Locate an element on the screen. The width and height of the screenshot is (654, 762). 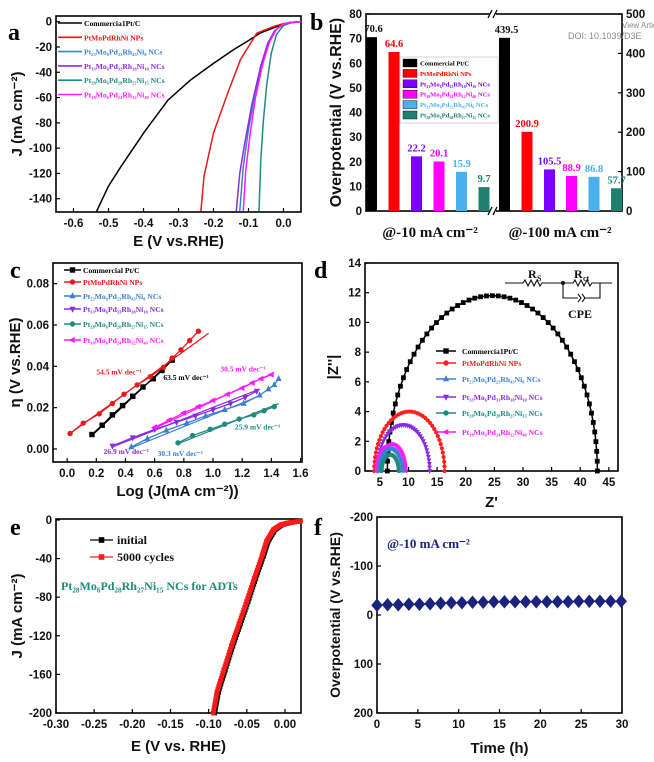
y-tick-label: -80 is located at coordinates (43, 598).